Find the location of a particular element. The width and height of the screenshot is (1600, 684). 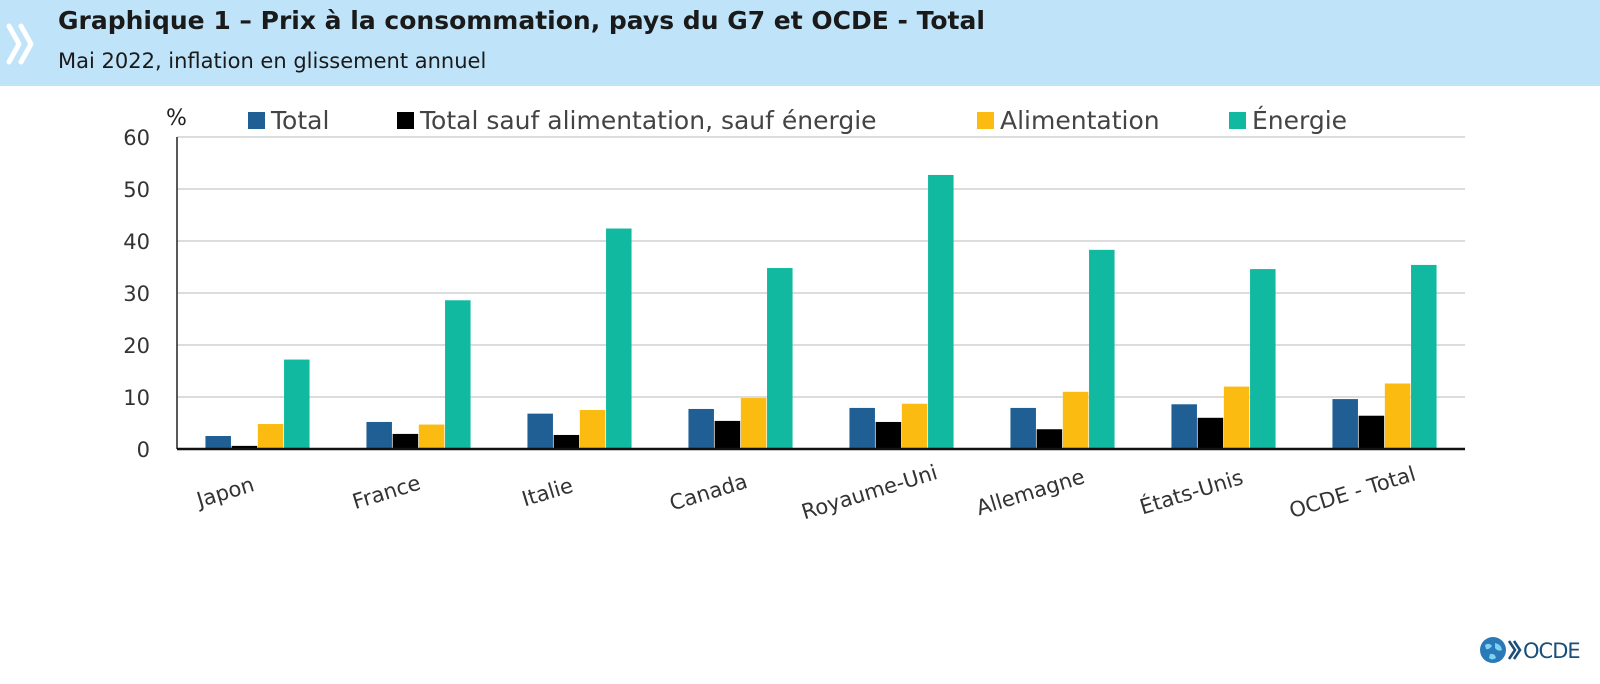

x-tick-label: Italie is located at coordinates (547, 492).